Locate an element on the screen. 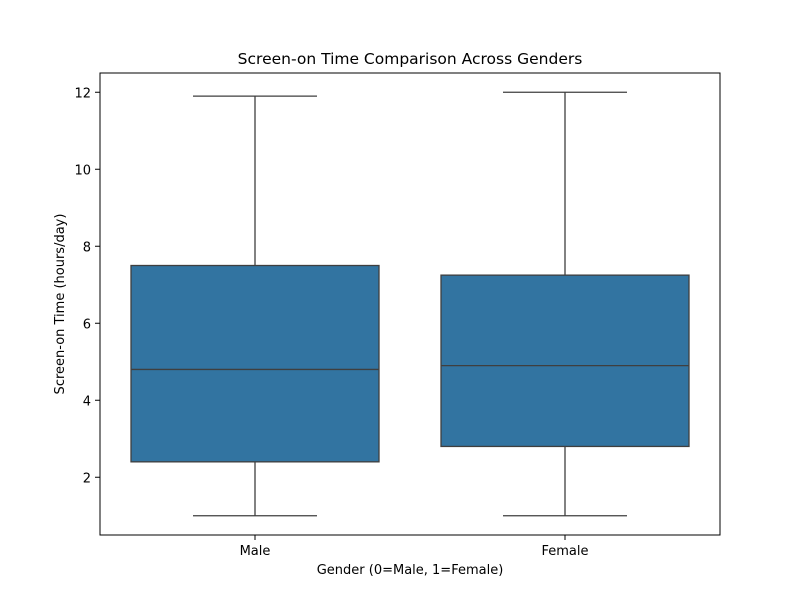 The width and height of the screenshot is (800, 600). chart-title: Screen-on Time Comparison Across Genders is located at coordinates (410, 59).